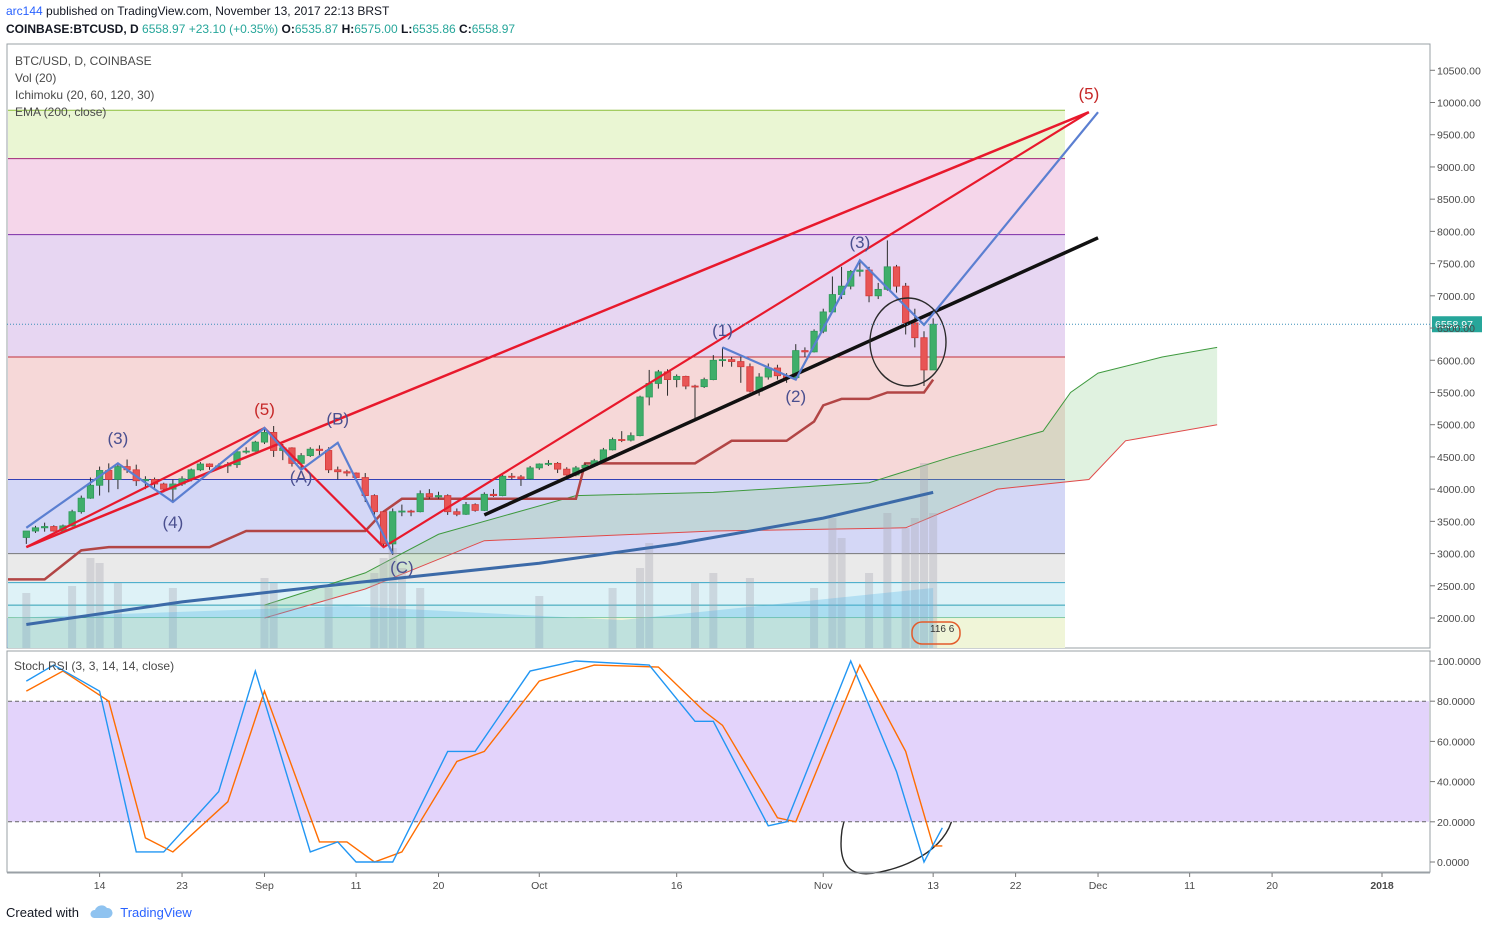 The width and height of the screenshot is (1494, 931). I want to click on time-tick-label: 2018, so click(1382, 886).